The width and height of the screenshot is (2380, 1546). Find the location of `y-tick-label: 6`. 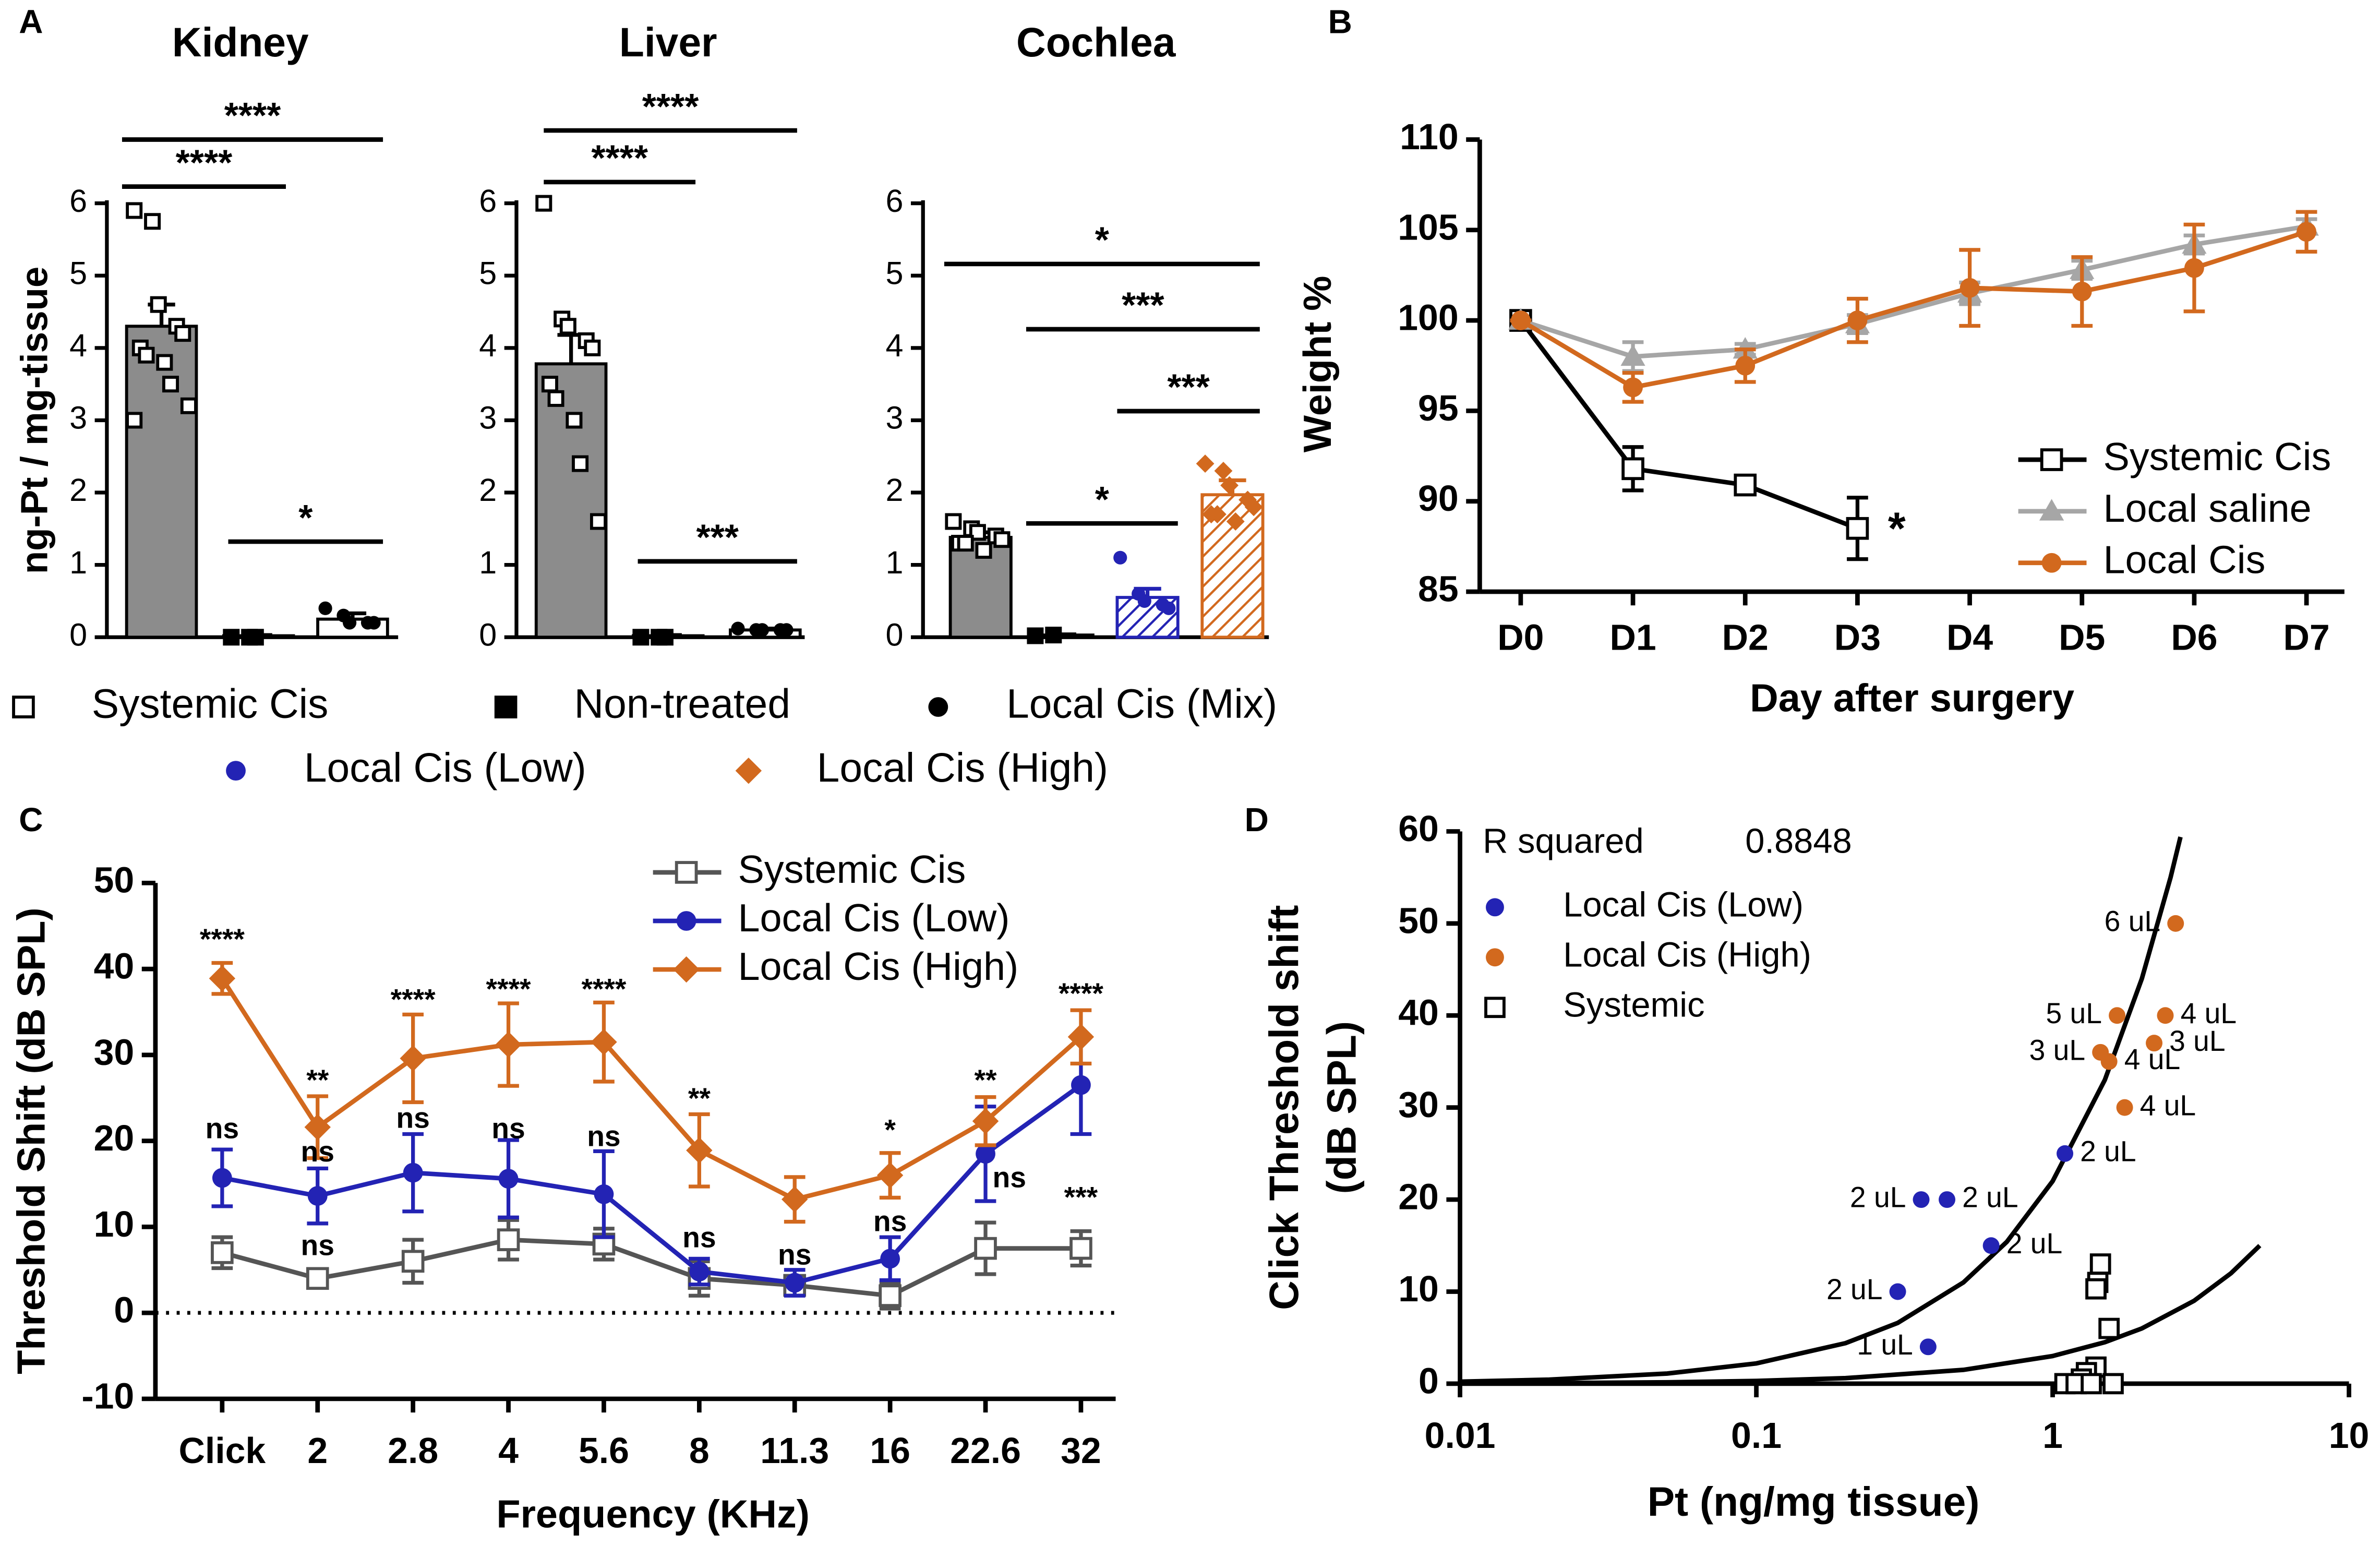

y-tick-label: 6 is located at coordinates (78, 201).